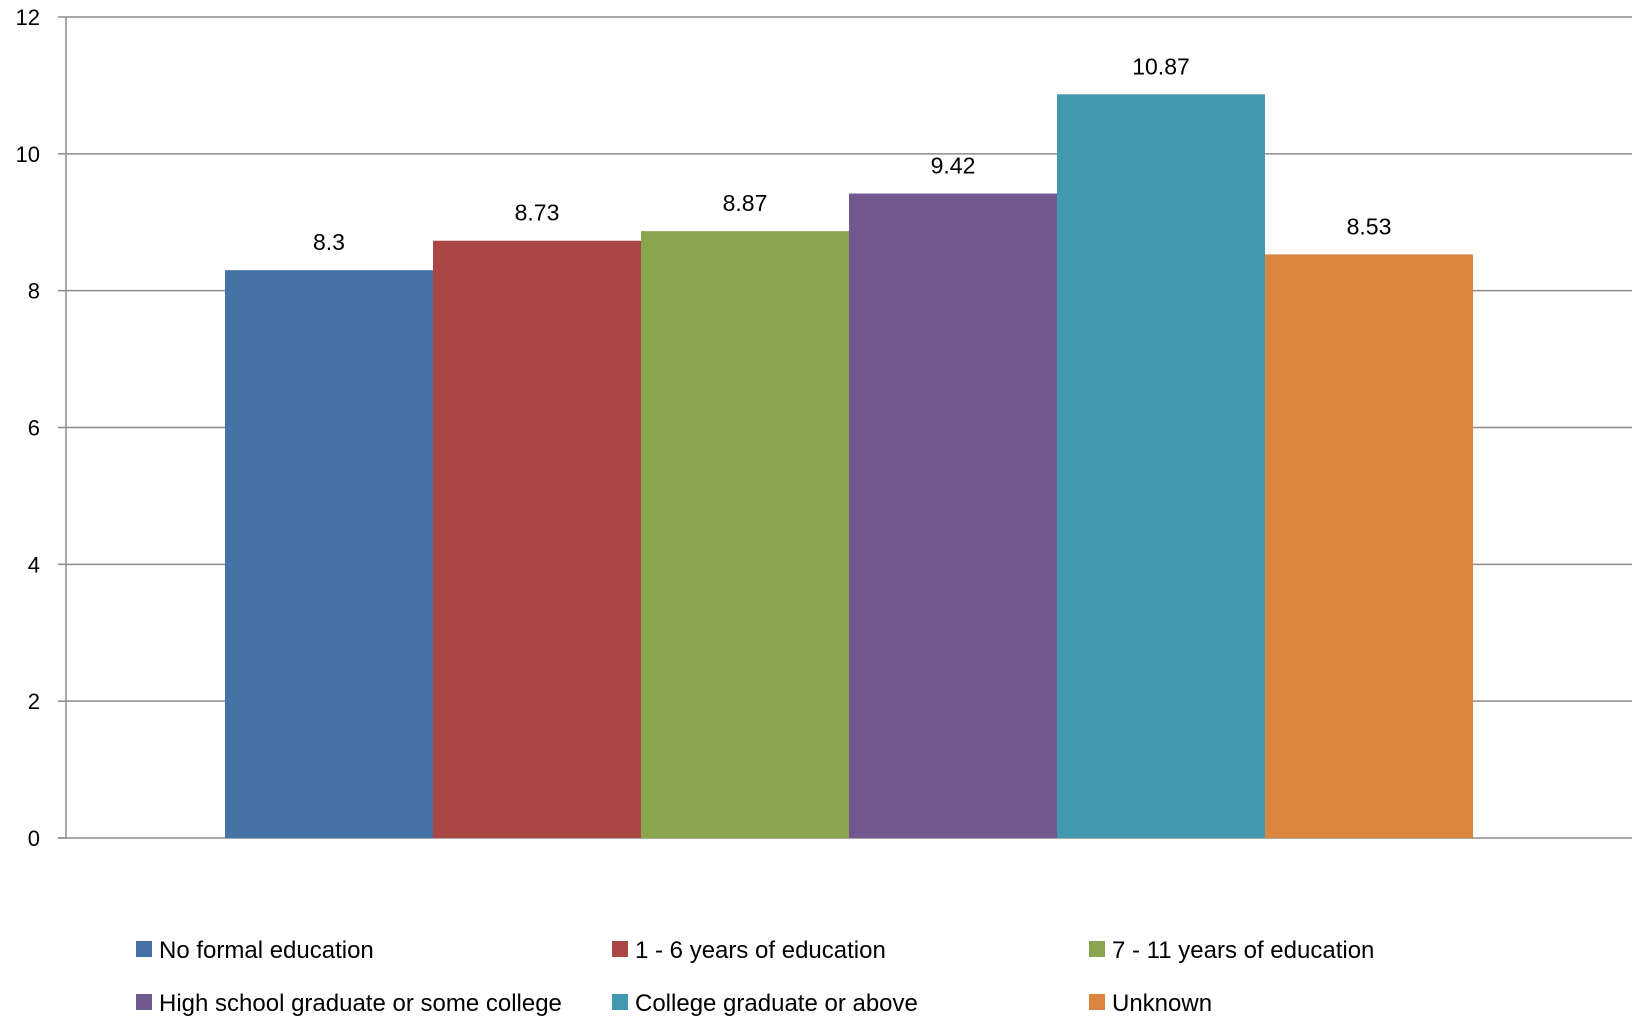 This screenshot has width=1632, height=1029. What do you see at coordinates (1369, 226) in the screenshot?
I see `data-label: 8.53` at bounding box center [1369, 226].